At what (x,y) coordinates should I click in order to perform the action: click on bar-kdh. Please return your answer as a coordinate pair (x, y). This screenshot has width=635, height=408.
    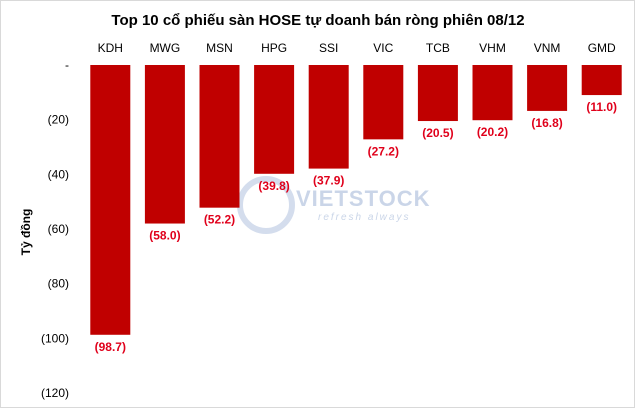
    Looking at the image, I should click on (110, 200).